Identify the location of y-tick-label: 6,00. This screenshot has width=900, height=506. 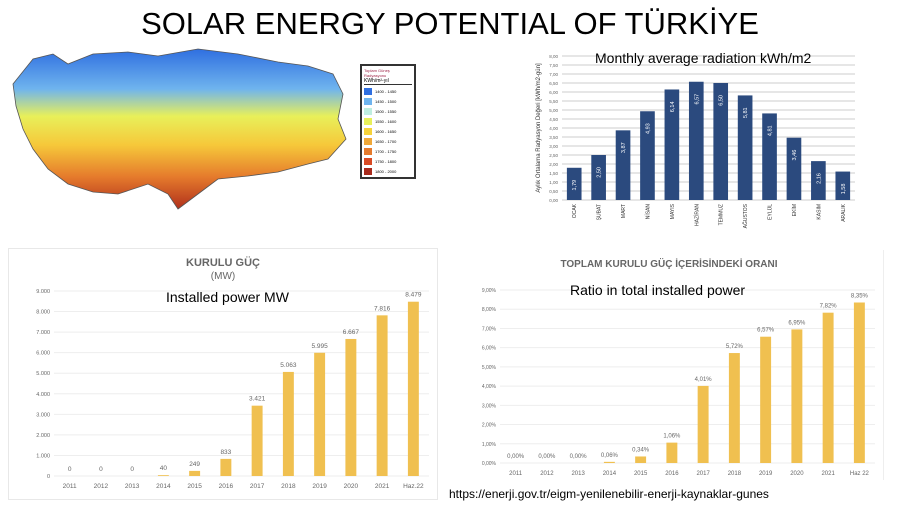
(553, 92).